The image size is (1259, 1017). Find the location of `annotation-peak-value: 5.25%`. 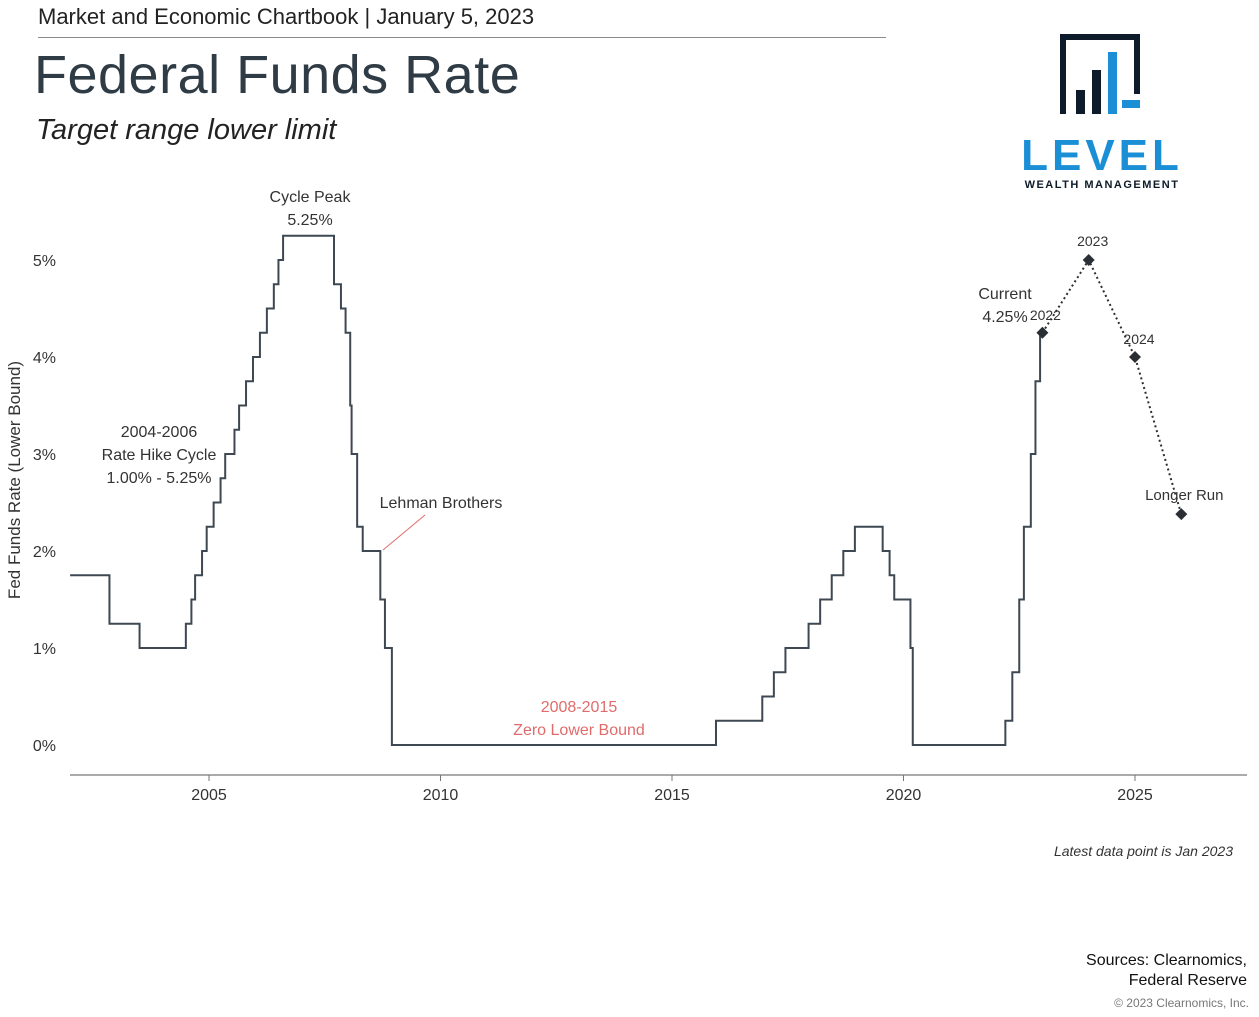

annotation-peak-value: 5.25% is located at coordinates (309, 220).